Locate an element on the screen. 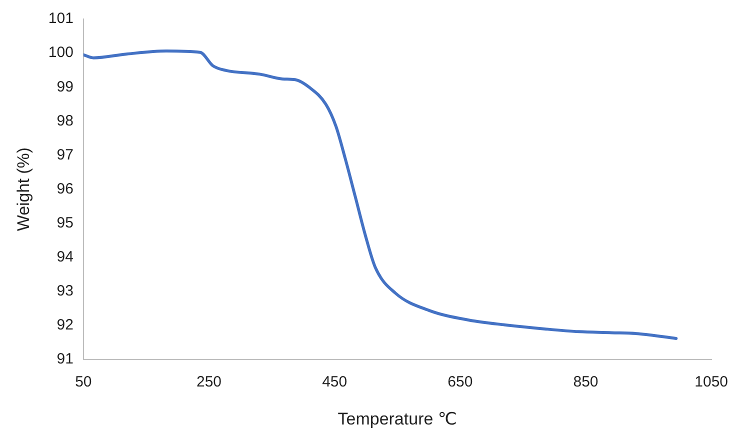 This screenshot has height=434, width=742. y-tick-label: 101 is located at coordinates (61, 19).